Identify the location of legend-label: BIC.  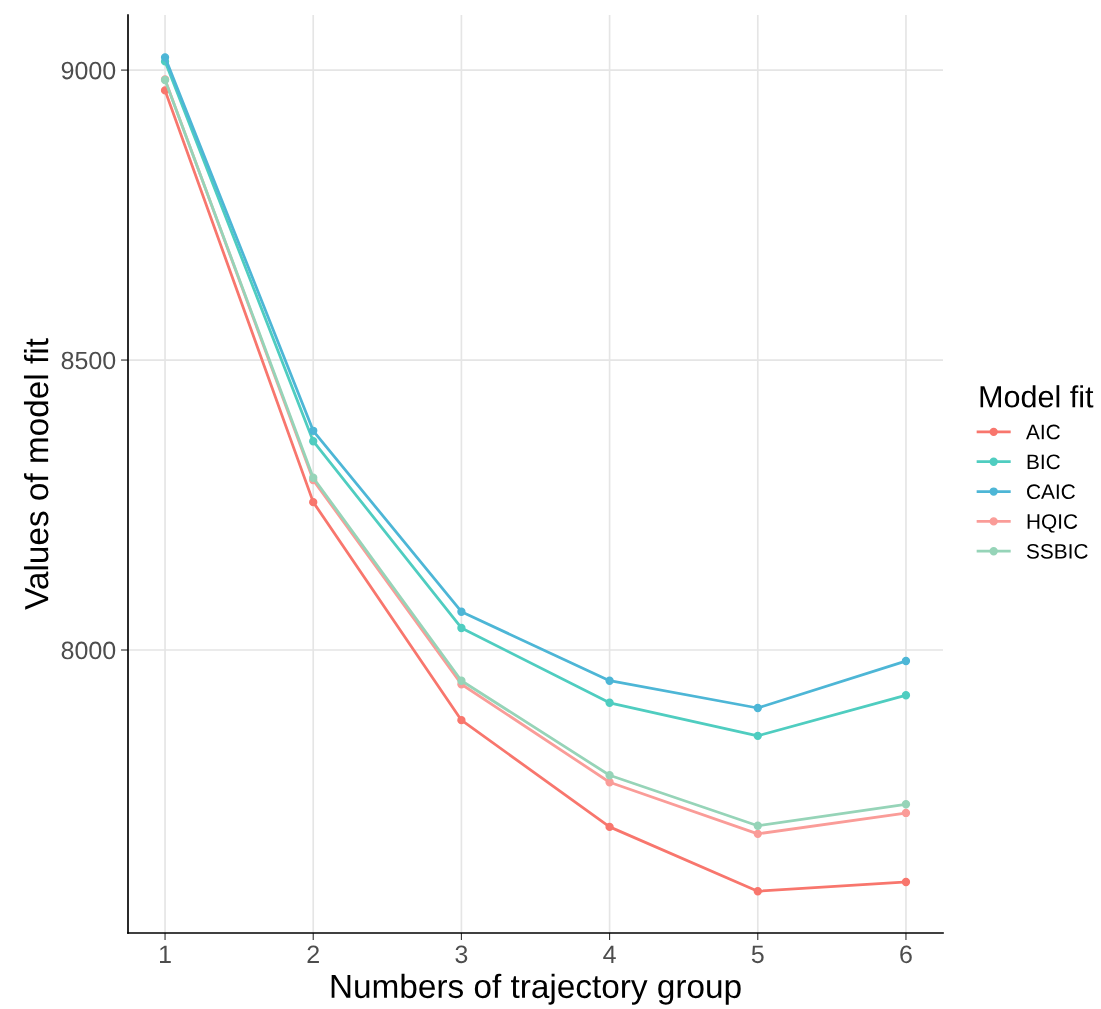
(1043, 462).